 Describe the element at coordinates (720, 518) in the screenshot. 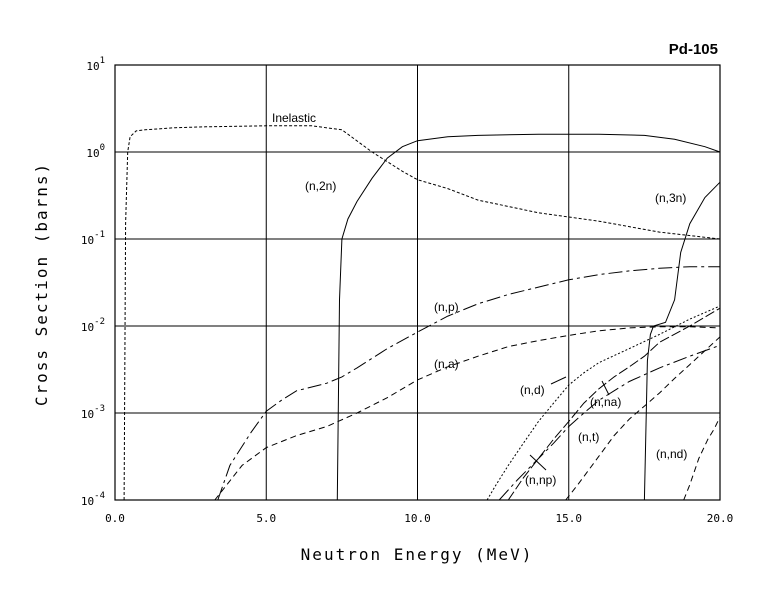

I see `x-tick-label: 20.0` at that location.